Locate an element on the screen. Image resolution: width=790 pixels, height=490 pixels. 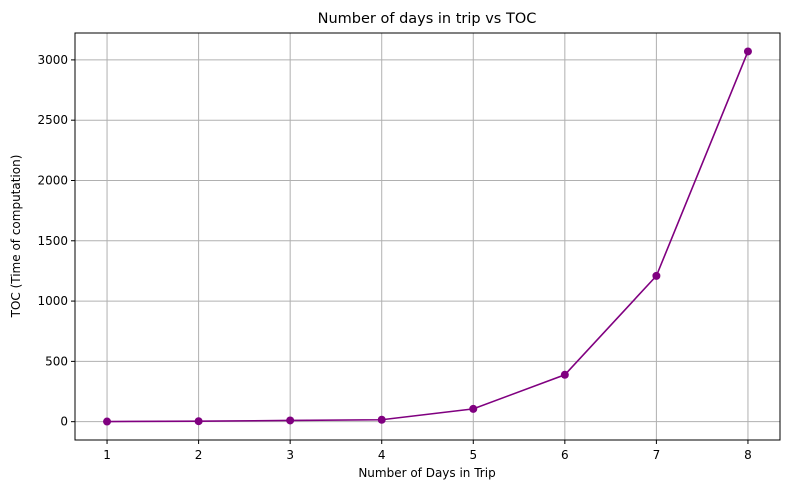
x-axis: 1 2 3 4 5 6 7 8 is located at coordinates (427, 451).